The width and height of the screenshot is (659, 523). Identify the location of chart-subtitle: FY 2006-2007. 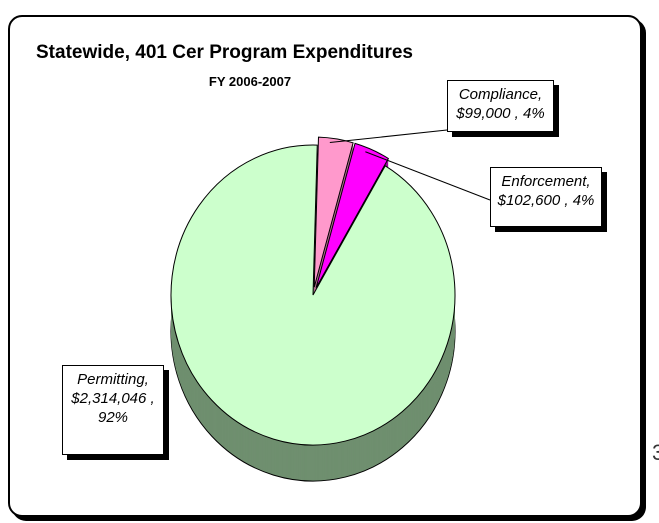
(250, 81).